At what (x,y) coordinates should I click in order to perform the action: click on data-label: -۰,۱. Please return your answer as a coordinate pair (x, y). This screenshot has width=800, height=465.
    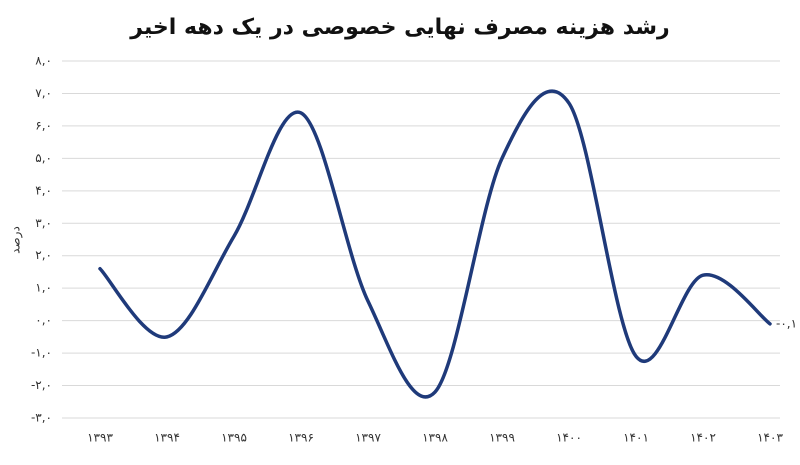
    Looking at the image, I should click on (786, 323).